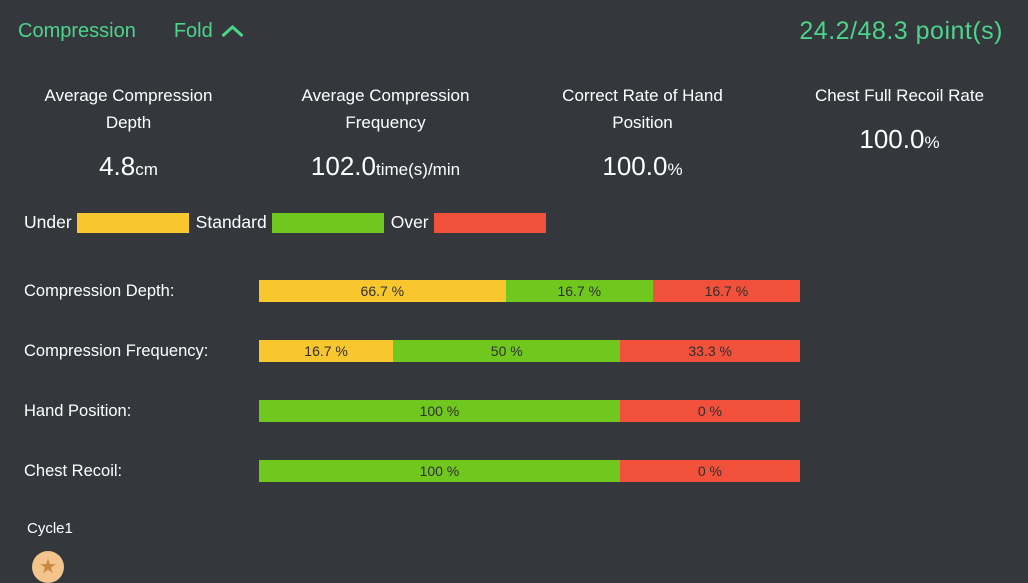 This screenshot has height=583, width=1028. I want to click on bar-row: Compression Frequency: 16.7 % 50 % 33.3 %, so click(514, 351).